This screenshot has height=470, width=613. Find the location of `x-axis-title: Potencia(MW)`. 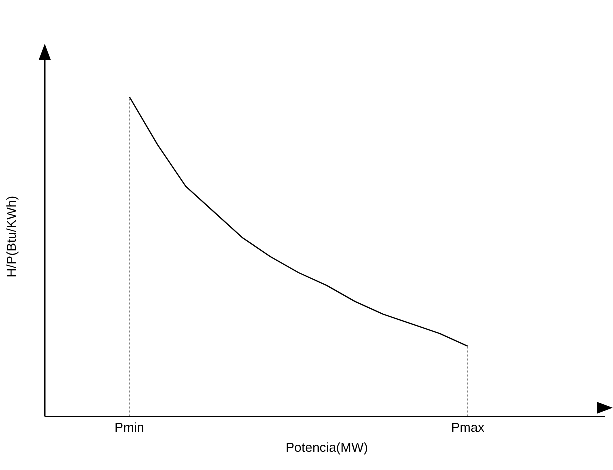

x-axis-title: Potencia(MW) is located at coordinates (327, 447).